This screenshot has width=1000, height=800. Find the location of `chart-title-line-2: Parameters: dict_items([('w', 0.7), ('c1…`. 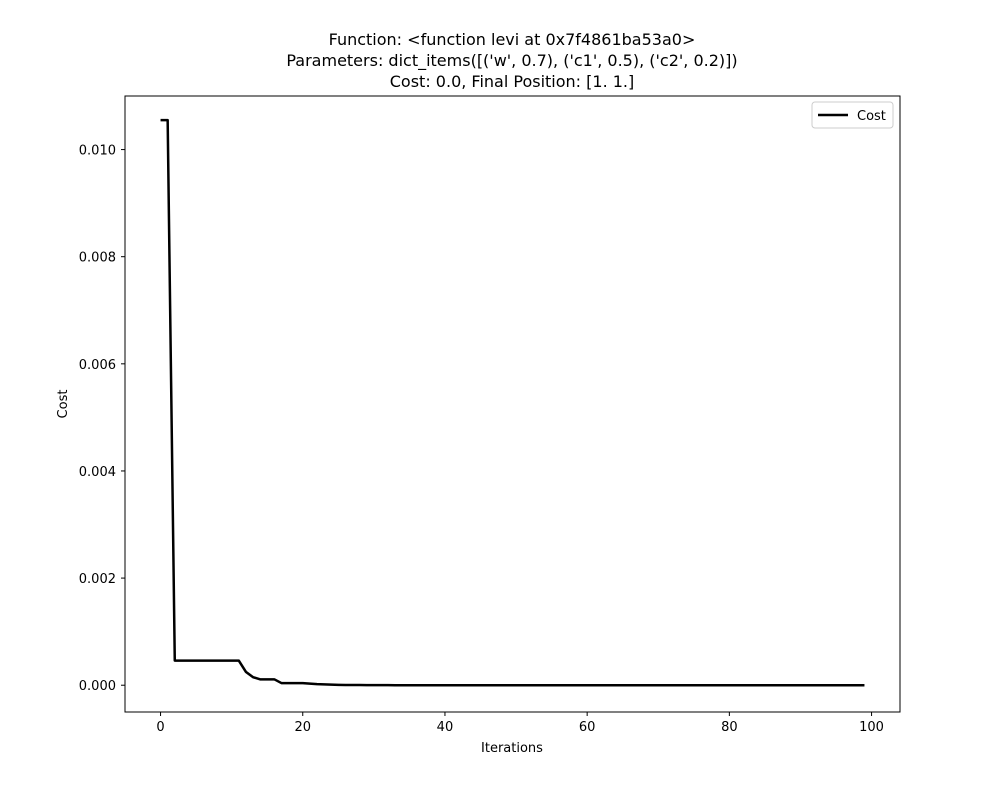

chart-title-line-2: Parameters: dict_items([('w', 0.7), ('c1… is located at coordinates (512, 60).